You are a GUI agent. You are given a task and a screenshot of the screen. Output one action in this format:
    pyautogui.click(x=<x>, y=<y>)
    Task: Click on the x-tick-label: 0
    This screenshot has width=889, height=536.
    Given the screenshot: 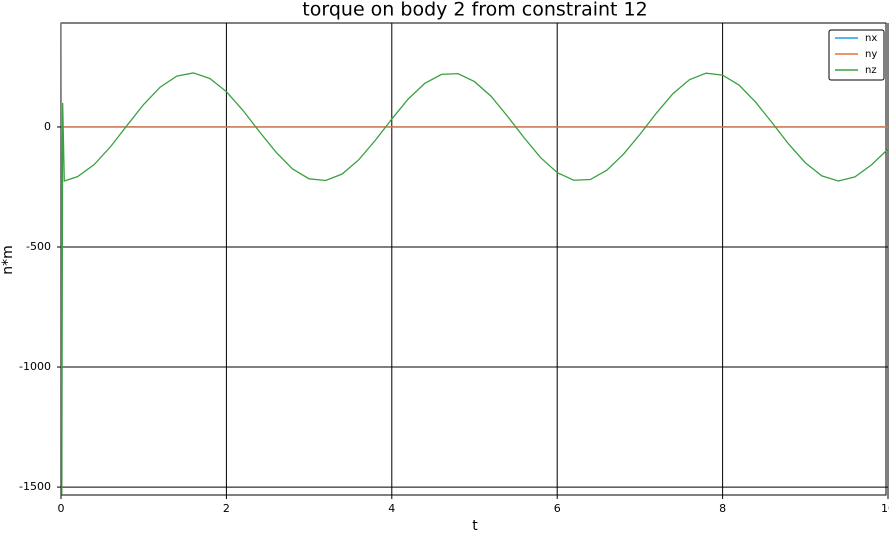 What is the action you would take?
    pyautogui.click(x=61, y=508)
    